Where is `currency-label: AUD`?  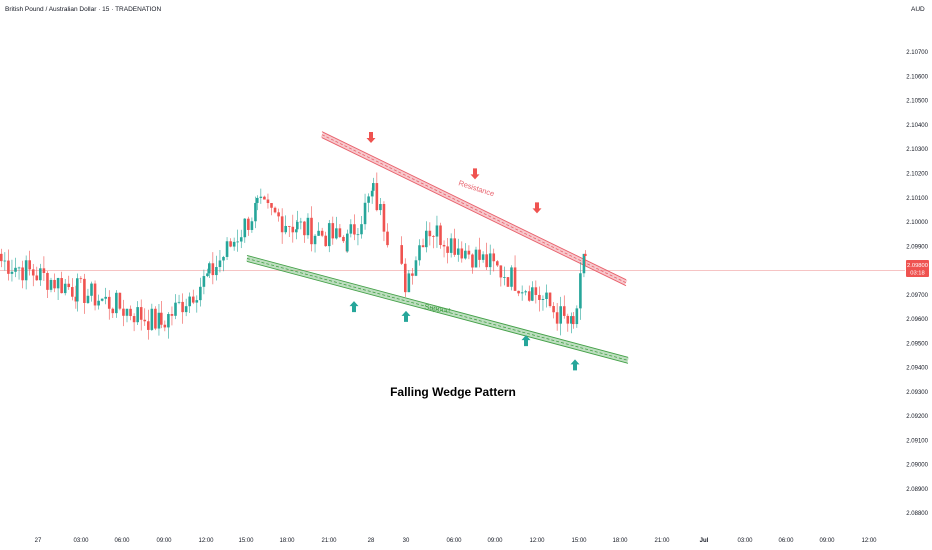 currency-label: AUD is located at coordinates (918, 9).